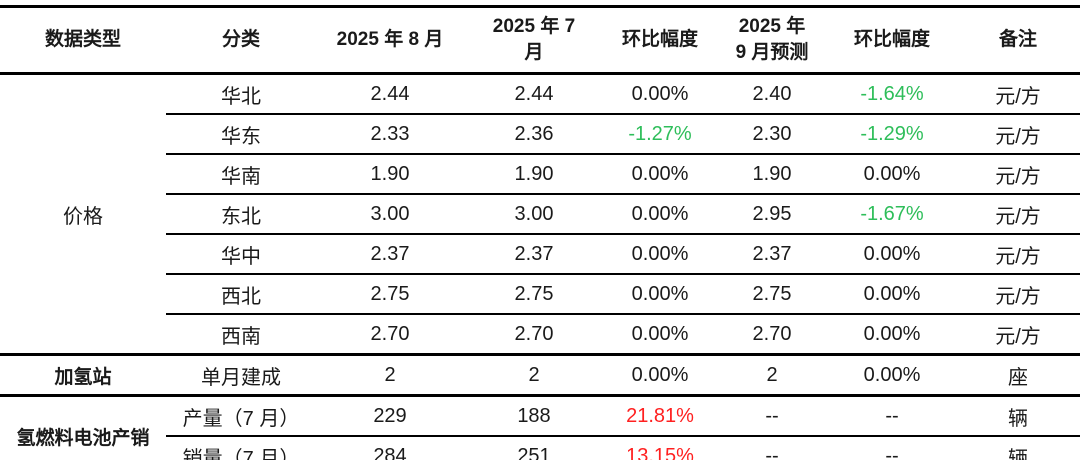  I want to click on cell-aug: 2.75, so click(390, 293).